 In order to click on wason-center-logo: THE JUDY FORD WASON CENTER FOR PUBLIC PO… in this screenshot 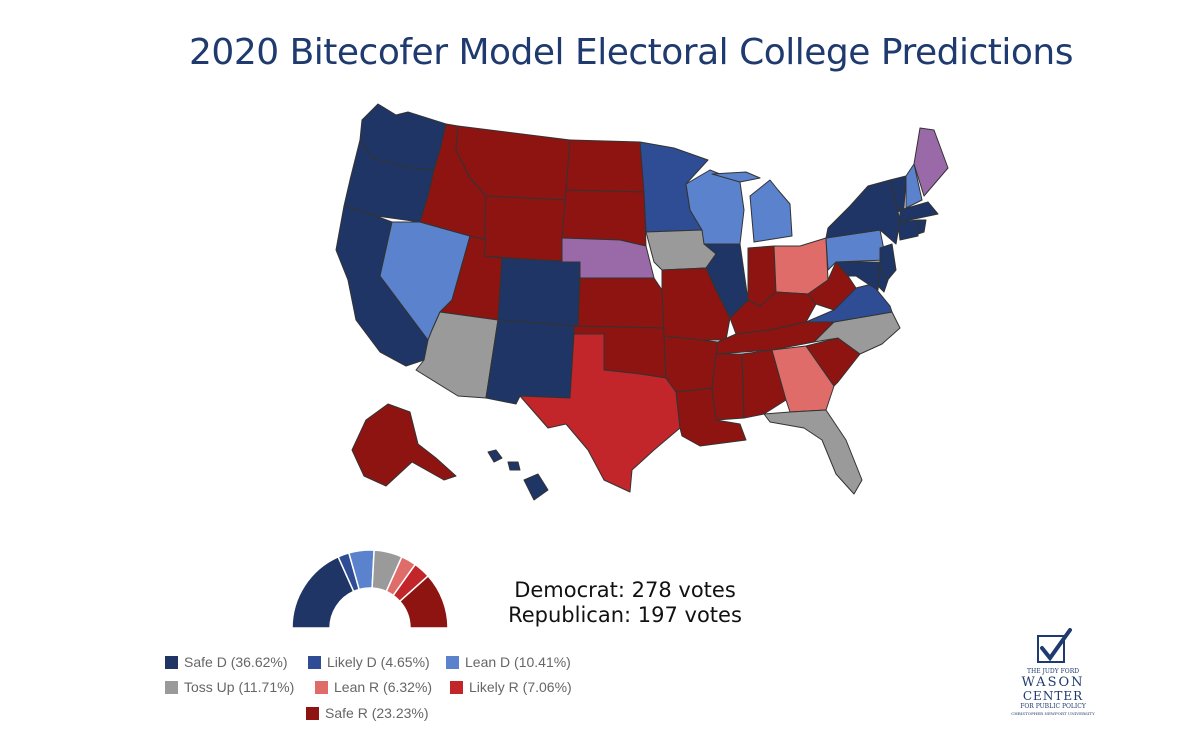, I will do `click(1053, 673)`.